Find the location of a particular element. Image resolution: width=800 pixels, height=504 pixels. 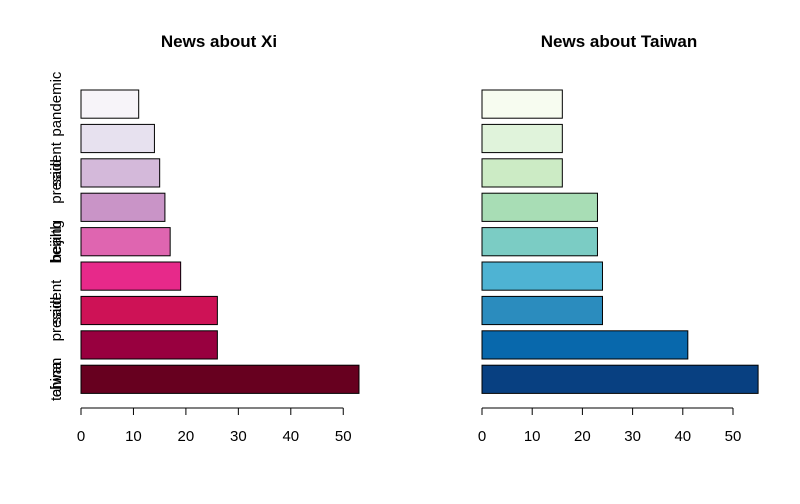

category-label: pandemic is located at coordinates (56, 104).